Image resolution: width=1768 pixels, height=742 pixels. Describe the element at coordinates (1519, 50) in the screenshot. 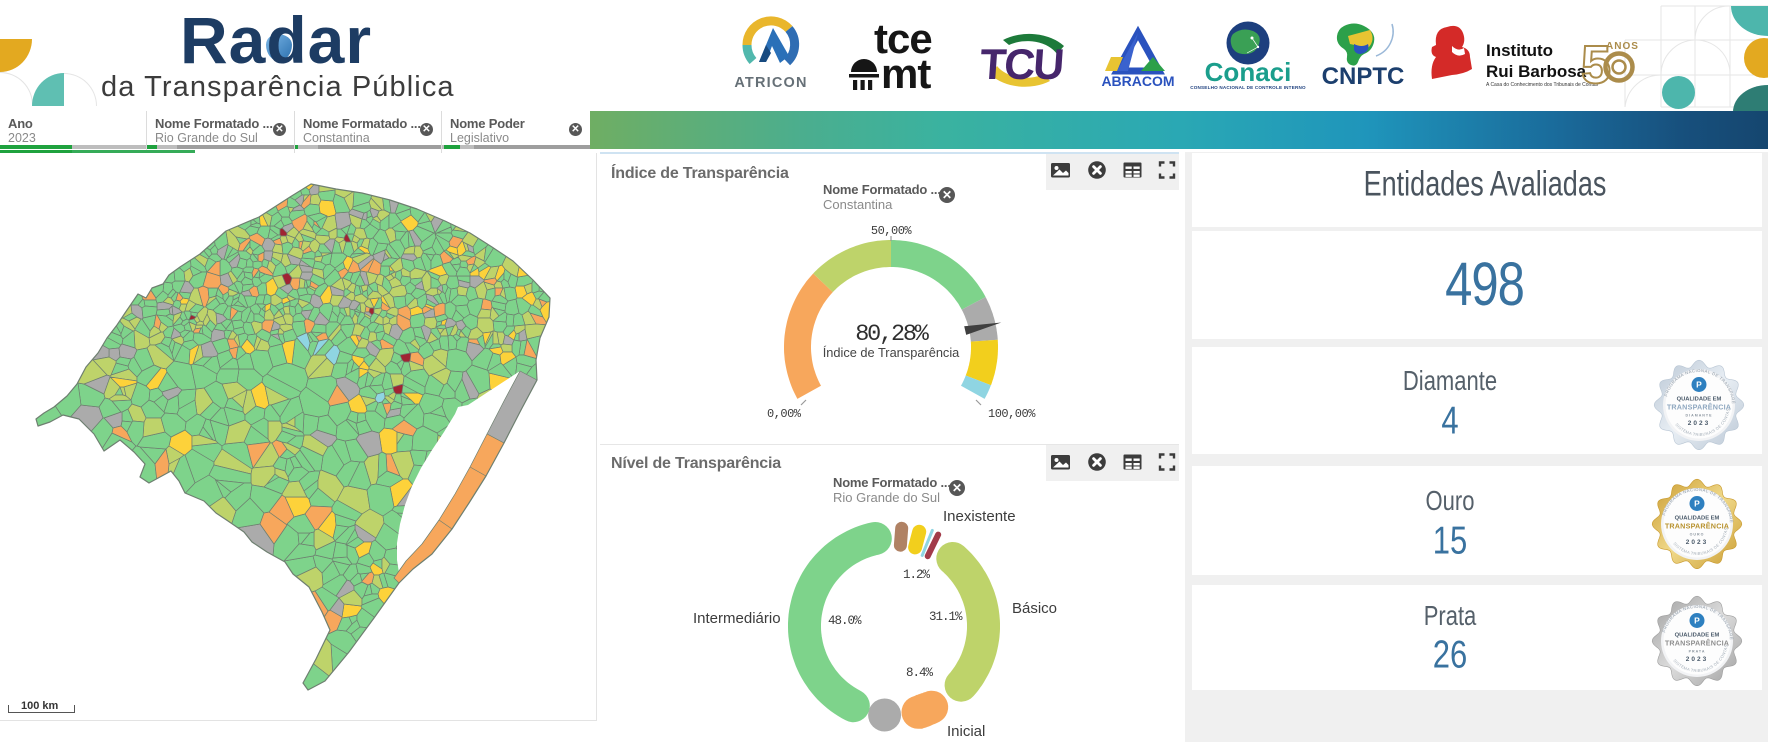

I see `svg-text: Instituto` at that location.